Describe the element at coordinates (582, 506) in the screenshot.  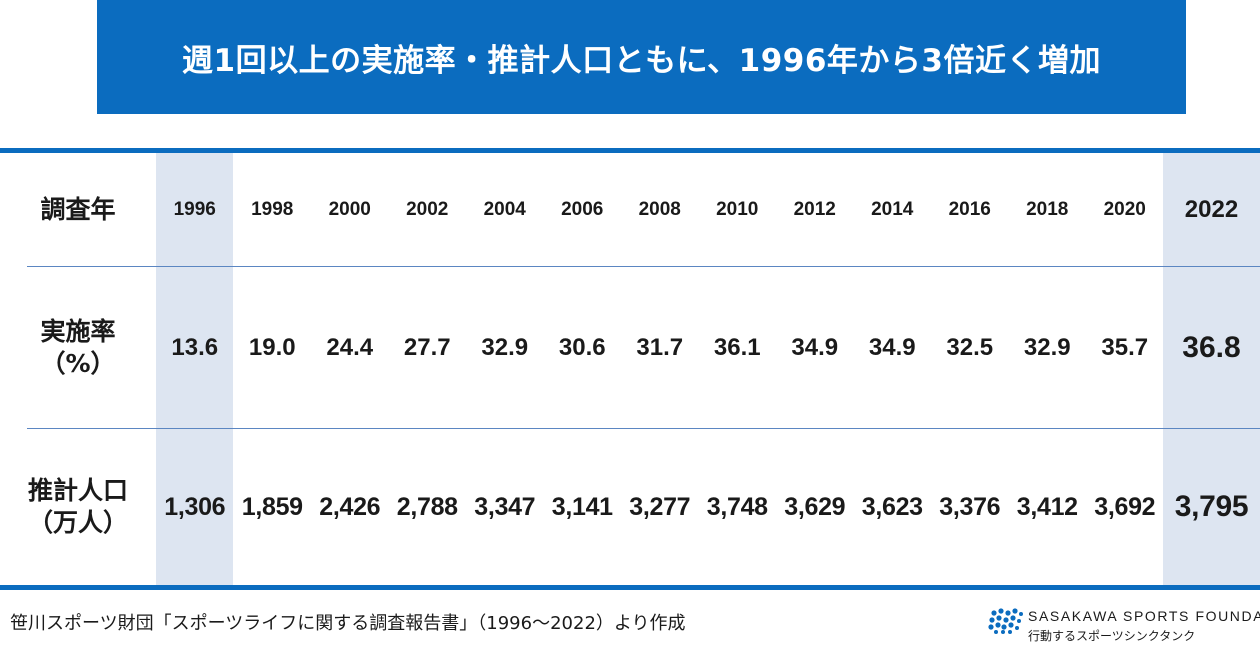
I see `population-cell: 3,141` at that location.